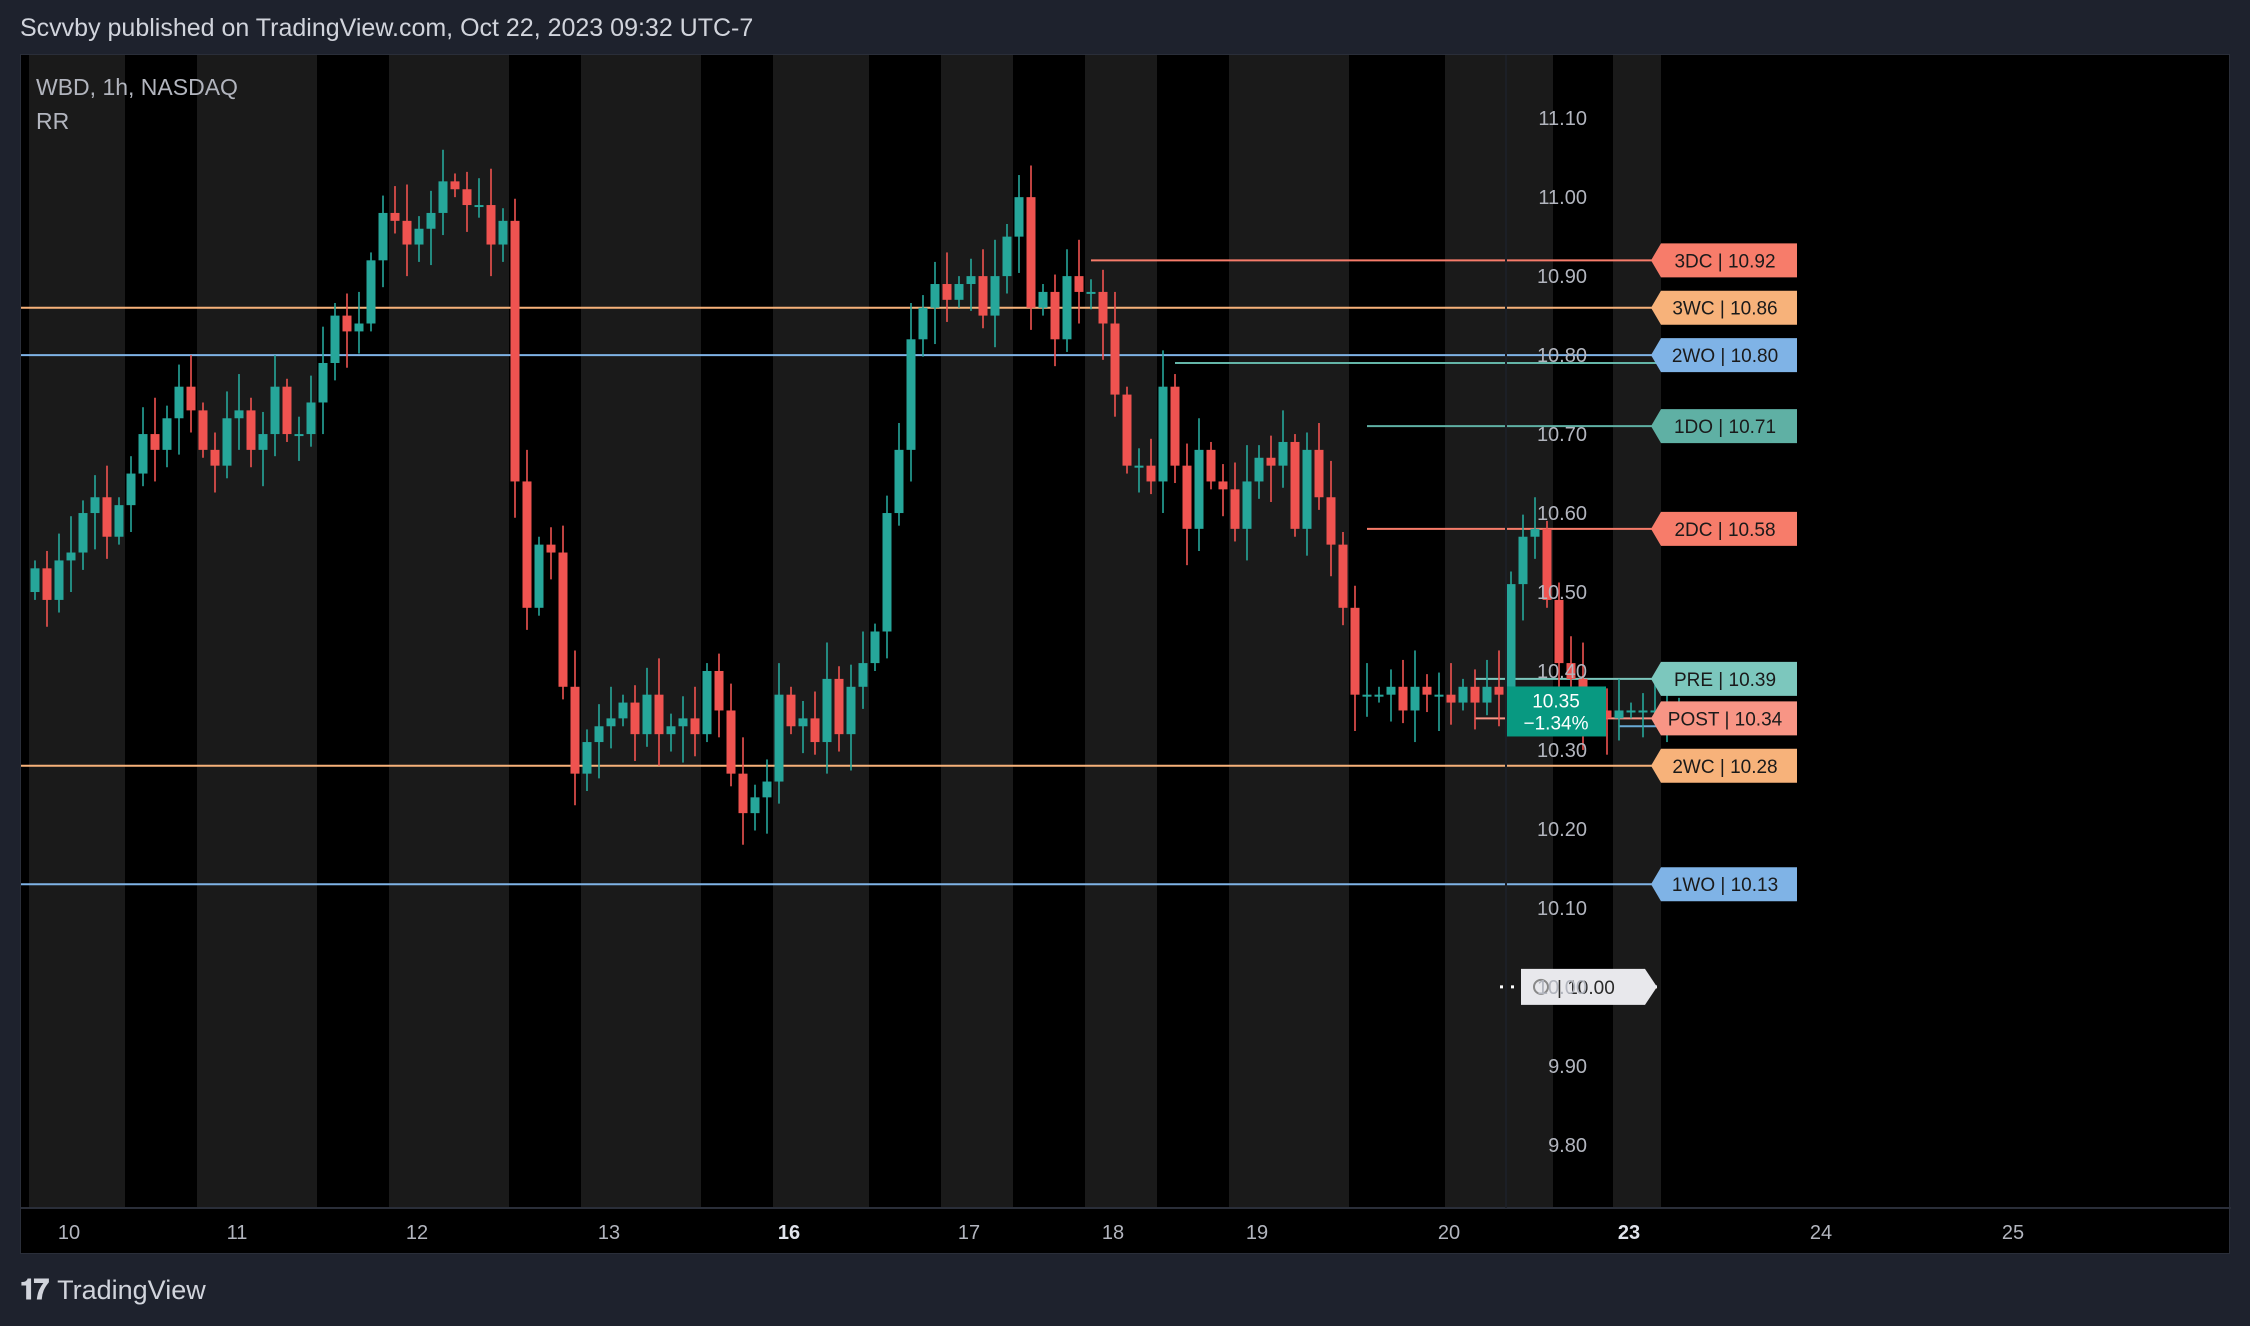 Image resolution: width=2250 pixels, height=1326 pixels. Describe the element at coordinates (137, 87) in the screenshot. I see `symbol-title: WBD, 1h, NASDAQ` at that location.